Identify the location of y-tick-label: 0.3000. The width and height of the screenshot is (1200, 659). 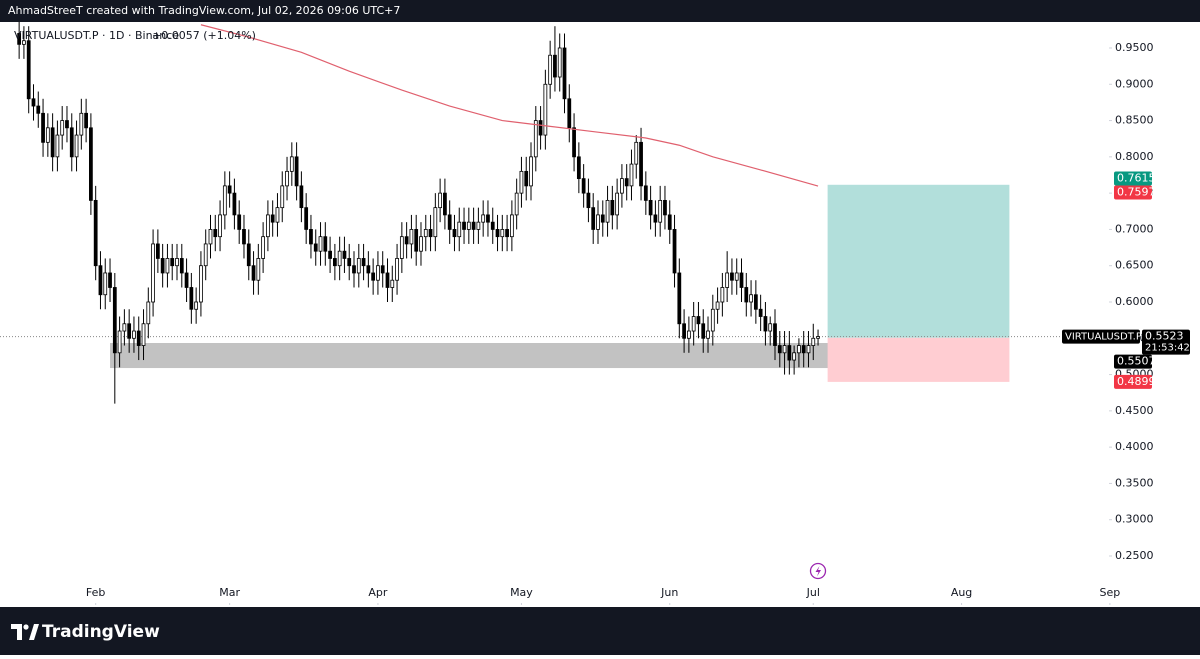
(1134, 519).